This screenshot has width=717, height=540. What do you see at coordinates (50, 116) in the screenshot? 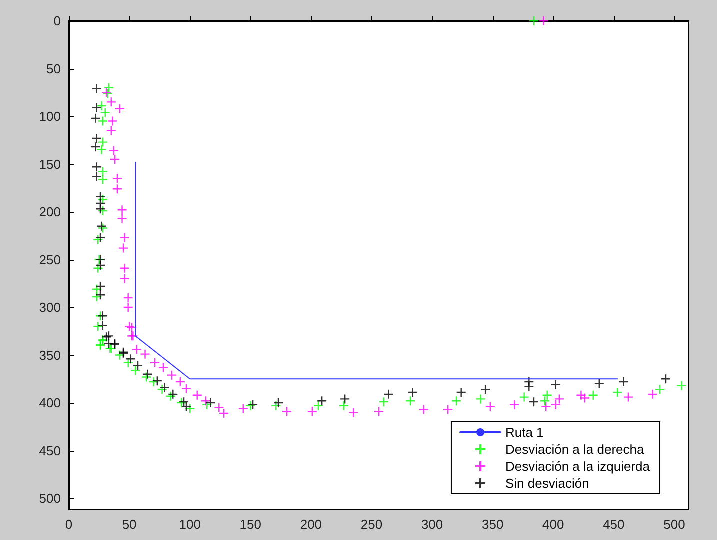
I see `y-tick-label: 100` at bounding box center [50, 116].